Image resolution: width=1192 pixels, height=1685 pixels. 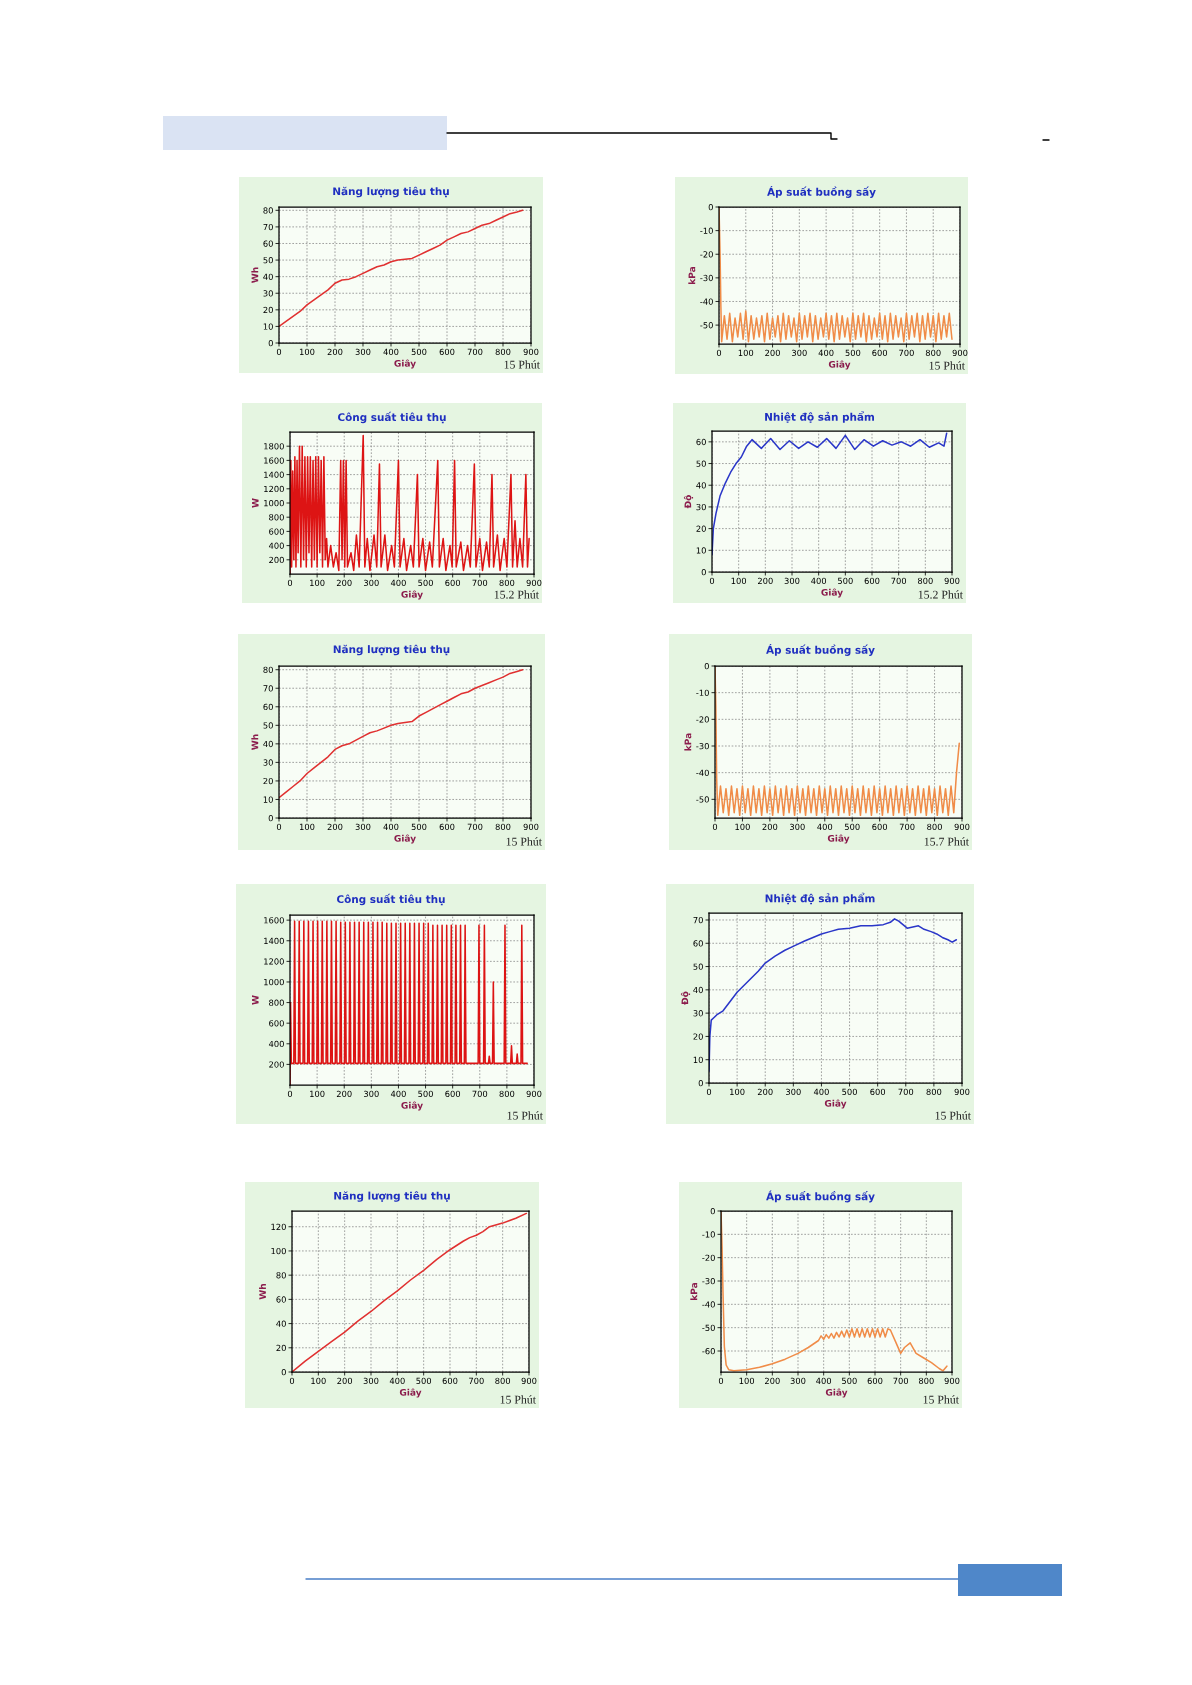 I want to click on y-tick-label: 1800, so click(x=274, y=446).